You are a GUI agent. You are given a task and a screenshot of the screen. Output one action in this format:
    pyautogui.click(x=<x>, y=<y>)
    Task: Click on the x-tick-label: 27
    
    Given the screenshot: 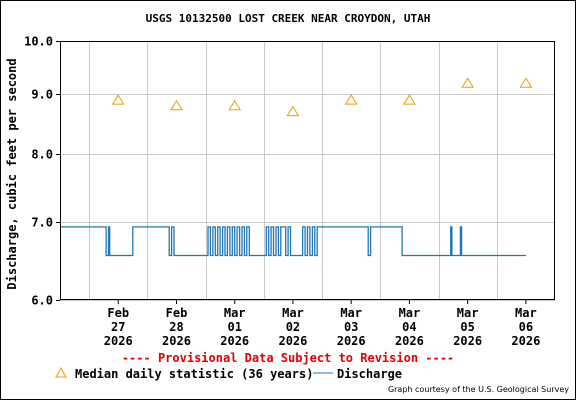 What is the action you would take?
    pyautogui.click(x=118, y=327)
    